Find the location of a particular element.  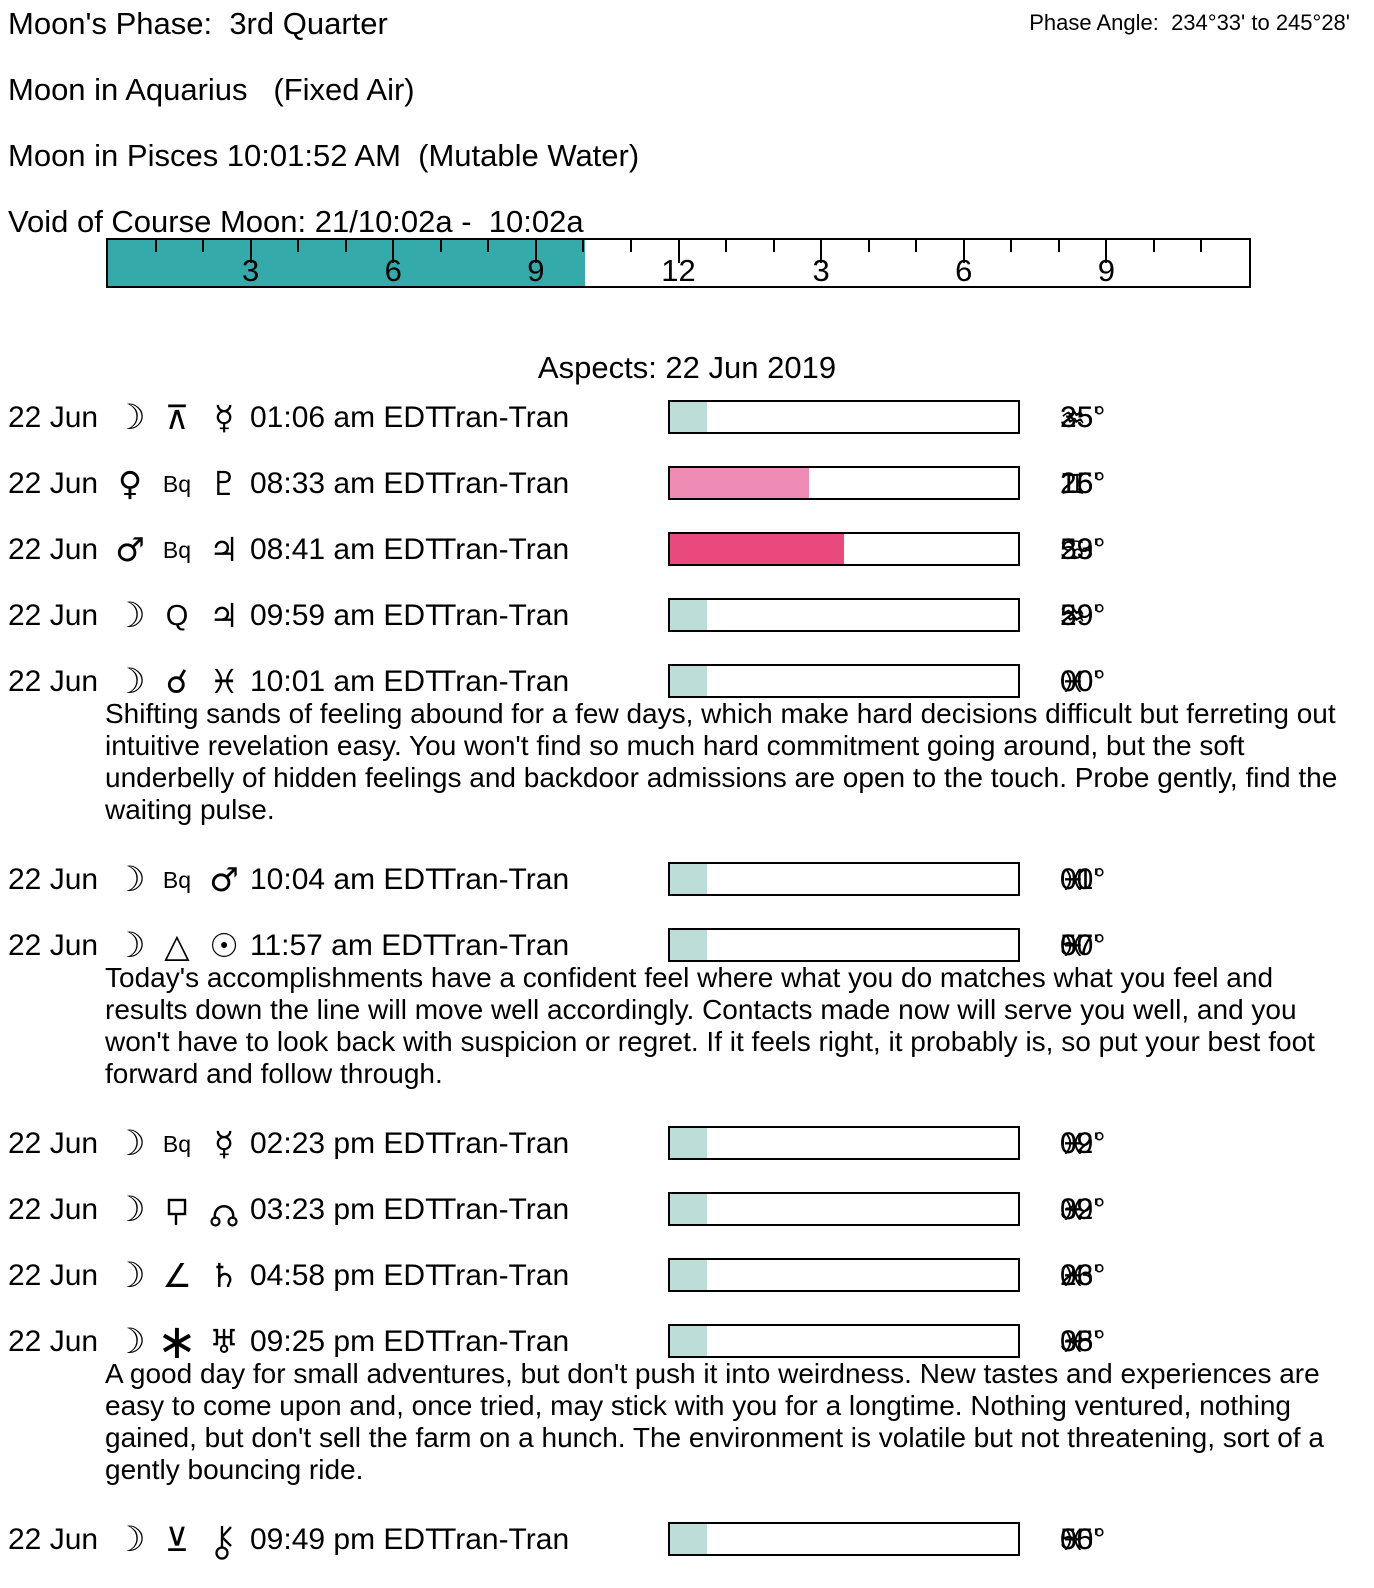

mars-icon: ♂ is located at coordinates (224, 879).